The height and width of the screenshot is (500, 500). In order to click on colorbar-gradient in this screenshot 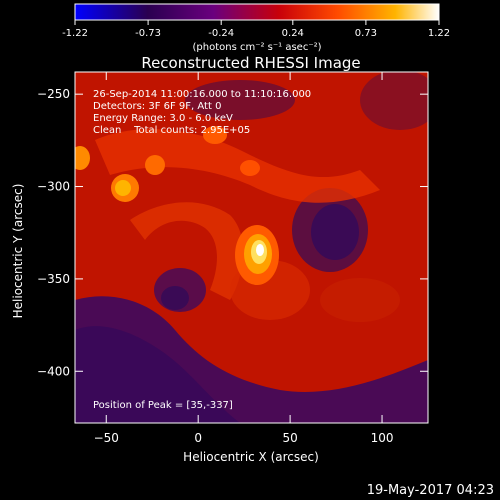, I will do `click(257, 12)`.